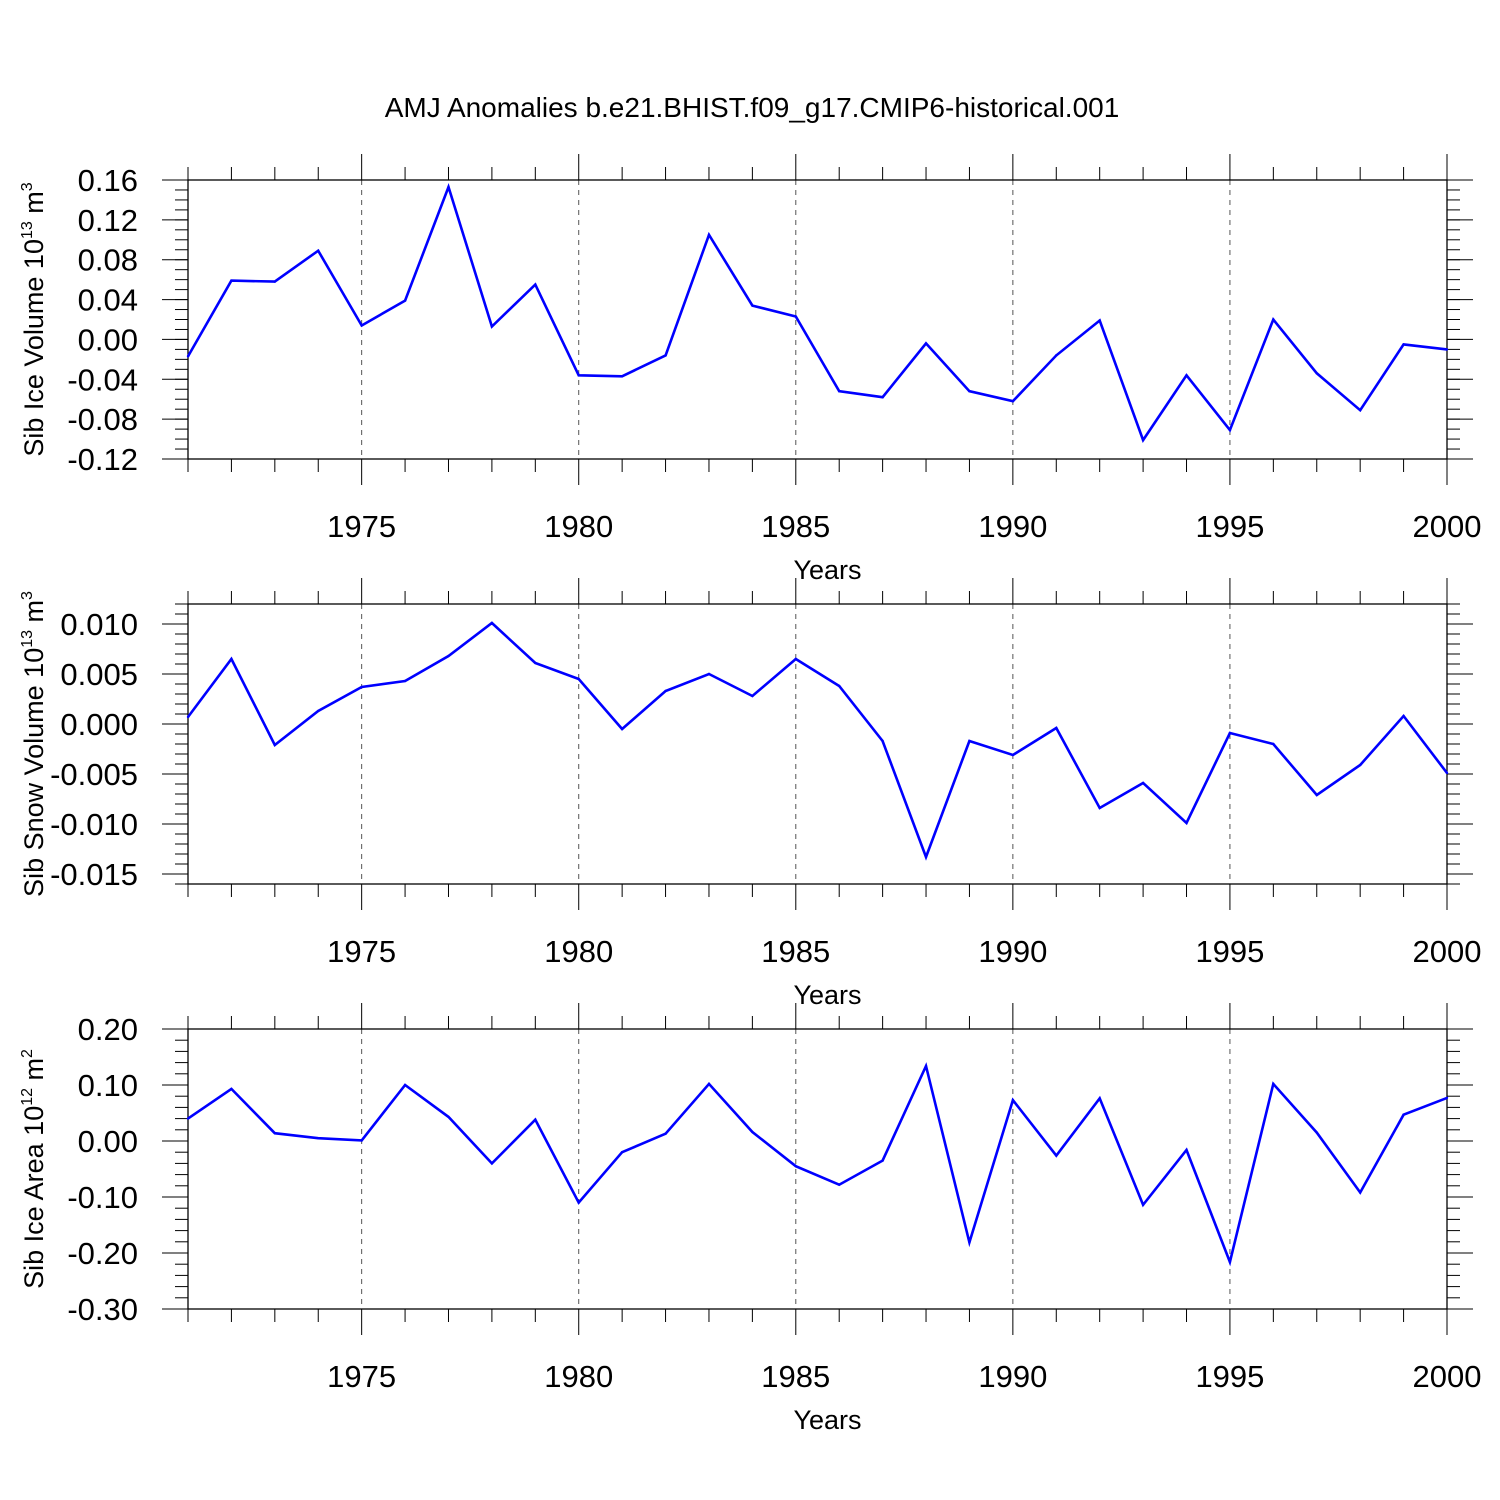 Image resolution: width=1500 pixels, height=1500 pixels. I want to click on y-tick-label: 0.20, so click(108, 1029).